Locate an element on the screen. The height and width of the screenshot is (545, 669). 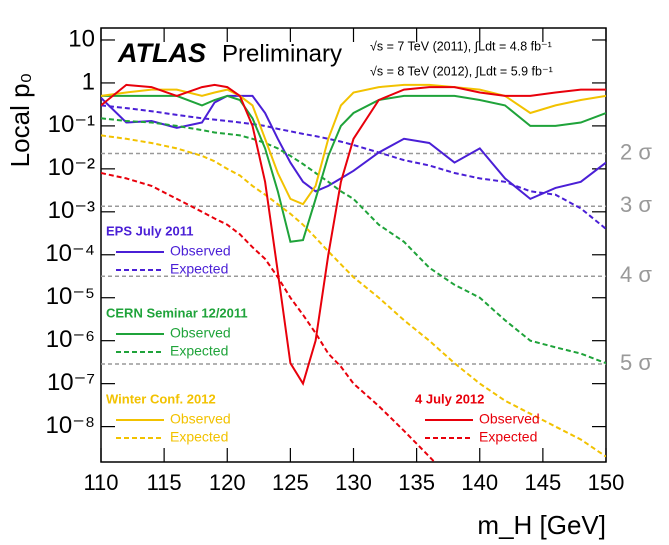
x-tick-label: 125 is located at coordinates (290, 482).